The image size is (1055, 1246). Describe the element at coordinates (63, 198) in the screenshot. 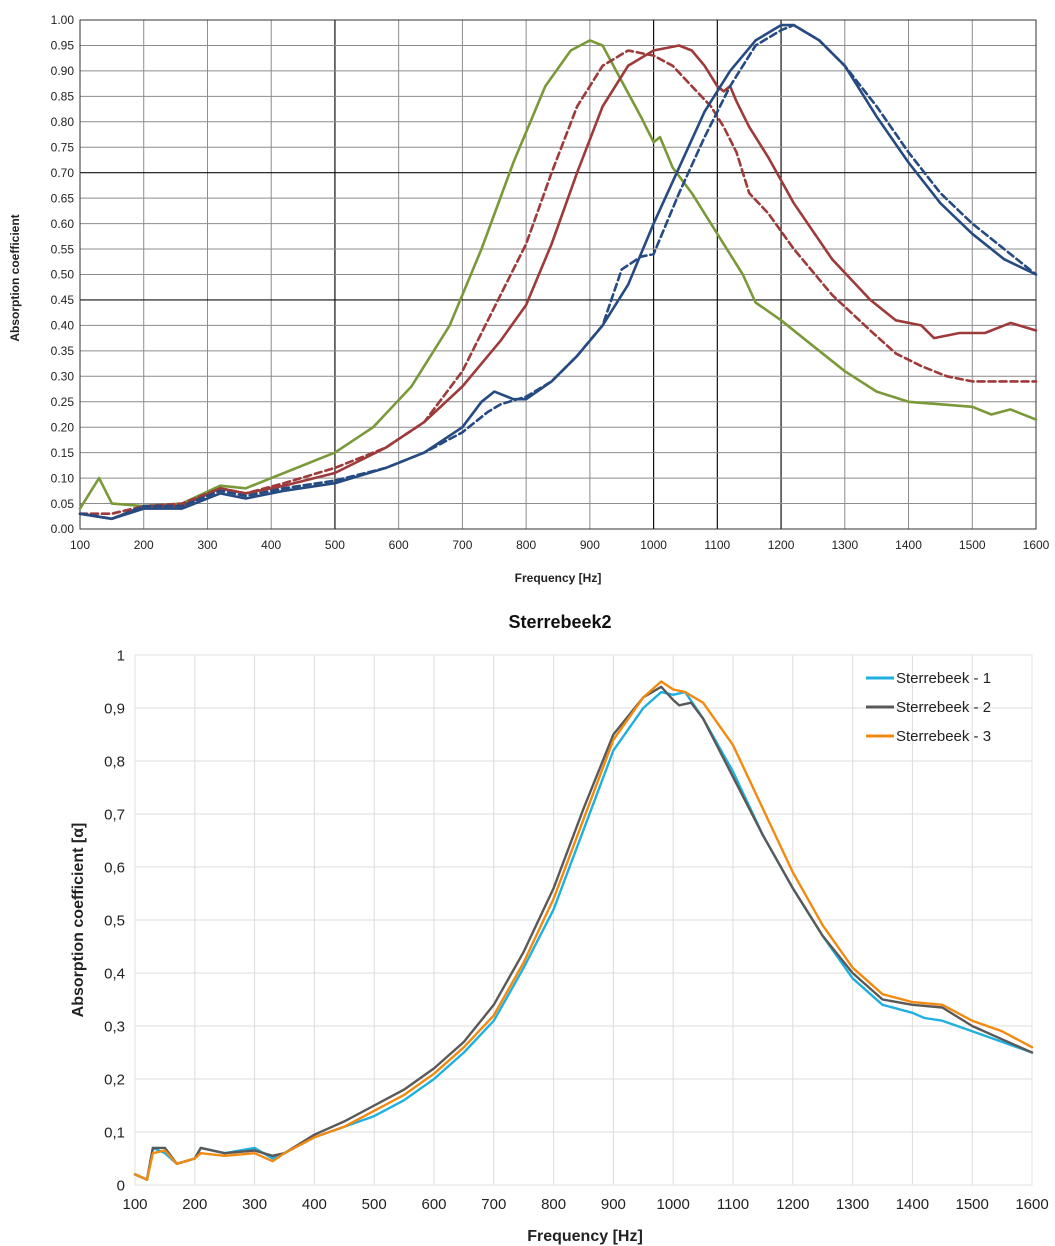

I see `y-tick-label: 0.65` at that location.